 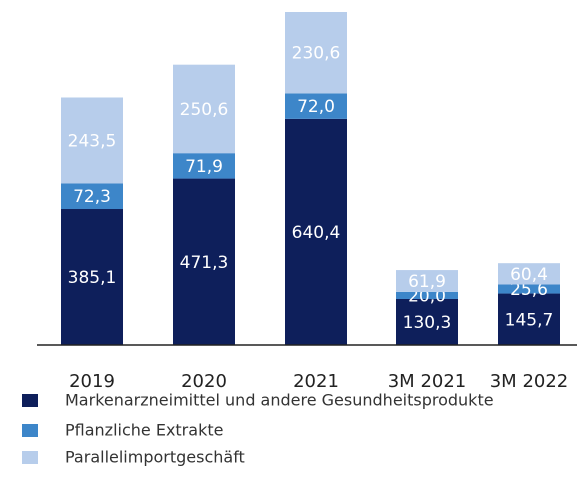 I want to click on x-tick-label: 2021, so click(x=316, y=381).